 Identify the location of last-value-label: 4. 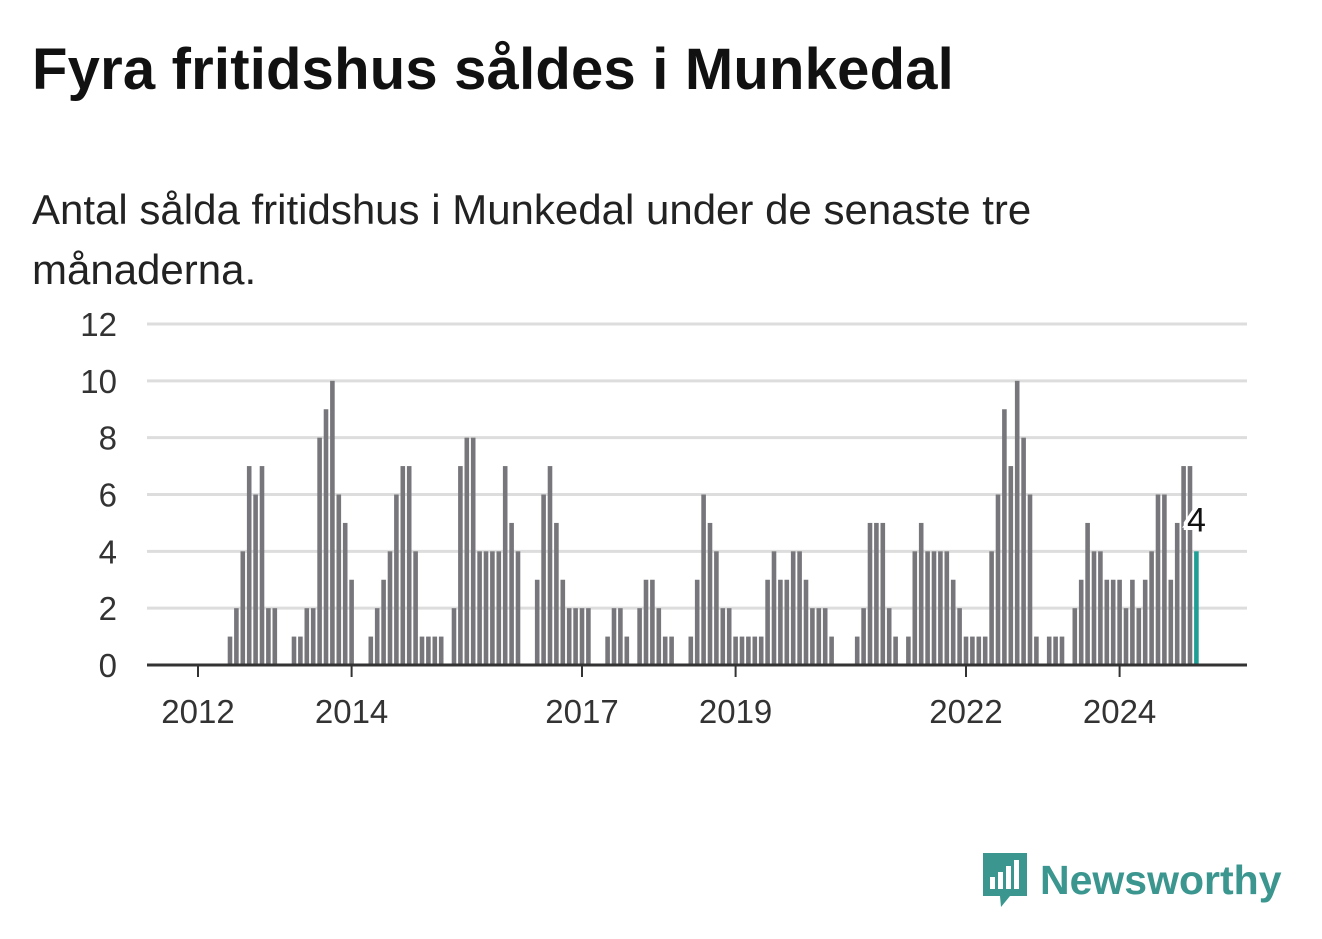
(1196, 520).